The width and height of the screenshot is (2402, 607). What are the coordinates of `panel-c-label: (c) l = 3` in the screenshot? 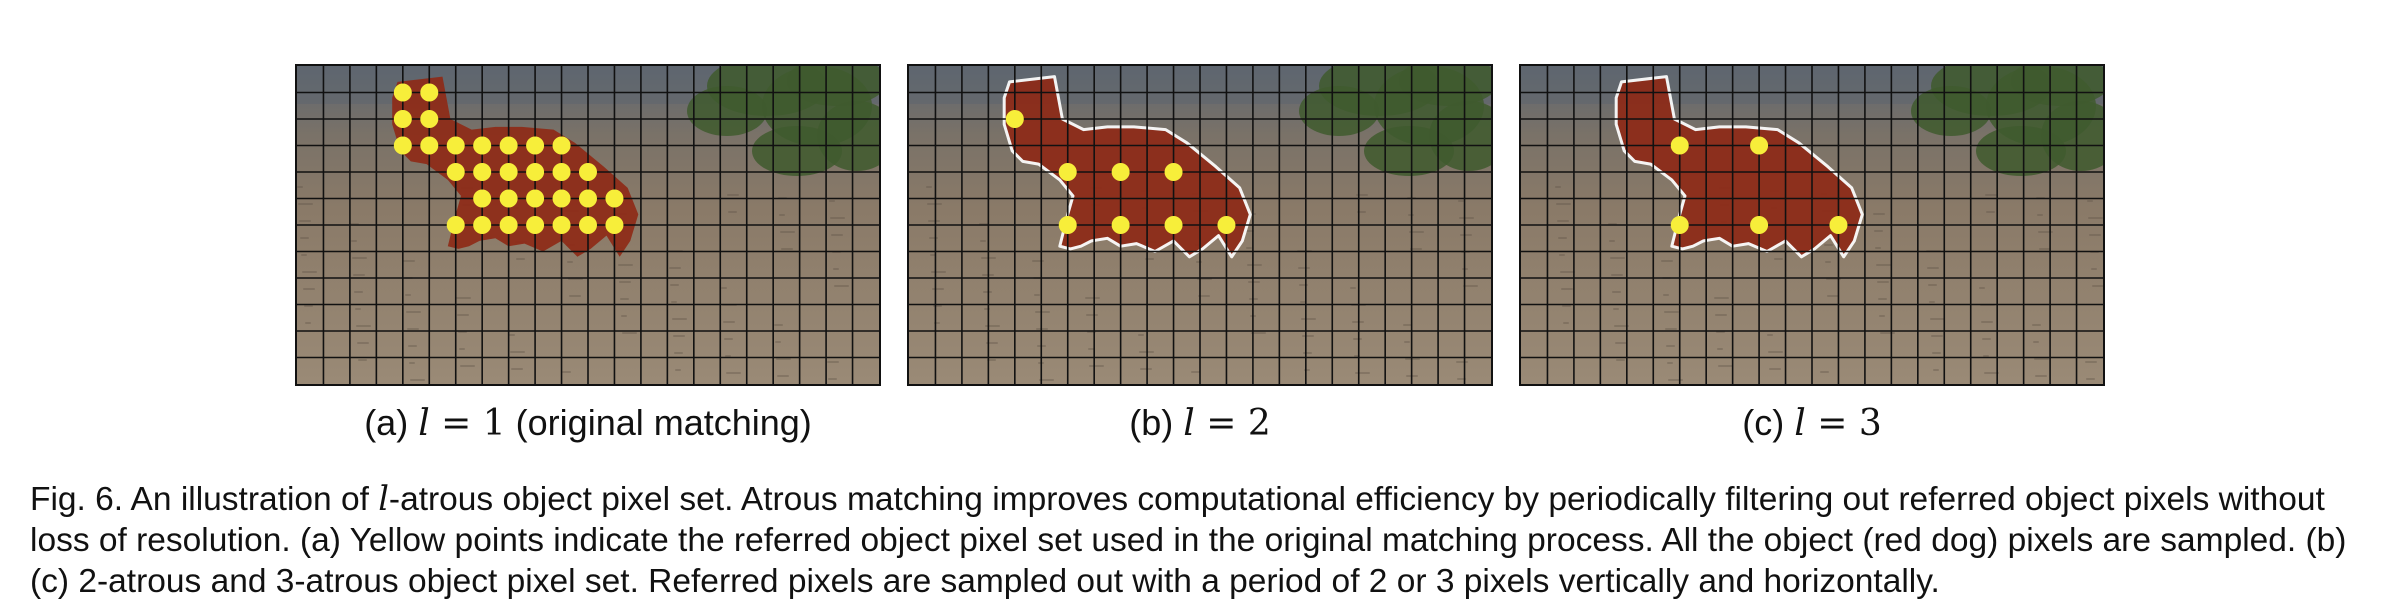 It's located at (1812, 423).